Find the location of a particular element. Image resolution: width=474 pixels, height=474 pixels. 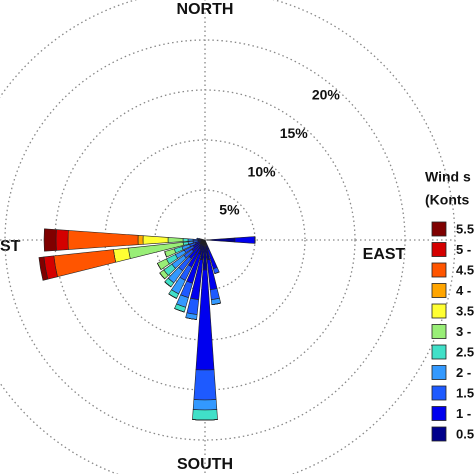

legend-title: Wind s is located at coordinates (448, 177).